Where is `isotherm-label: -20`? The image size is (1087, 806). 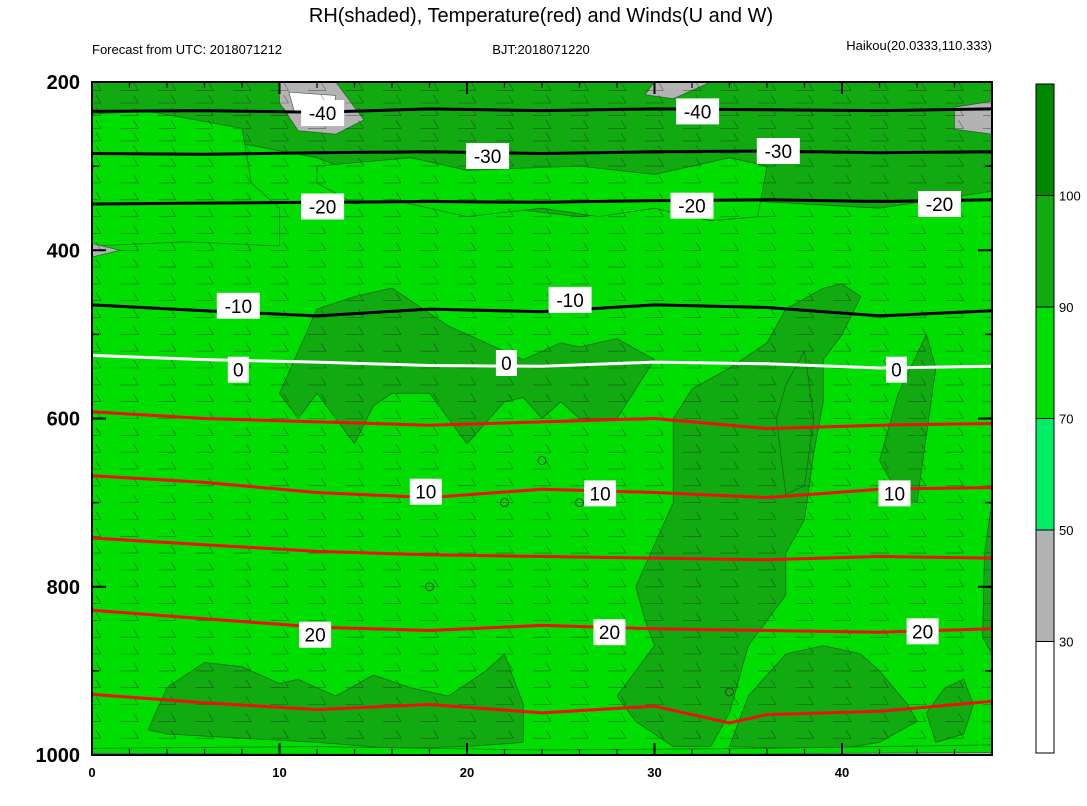 isotherm-label: -20 is located at coordinates (322, 208).